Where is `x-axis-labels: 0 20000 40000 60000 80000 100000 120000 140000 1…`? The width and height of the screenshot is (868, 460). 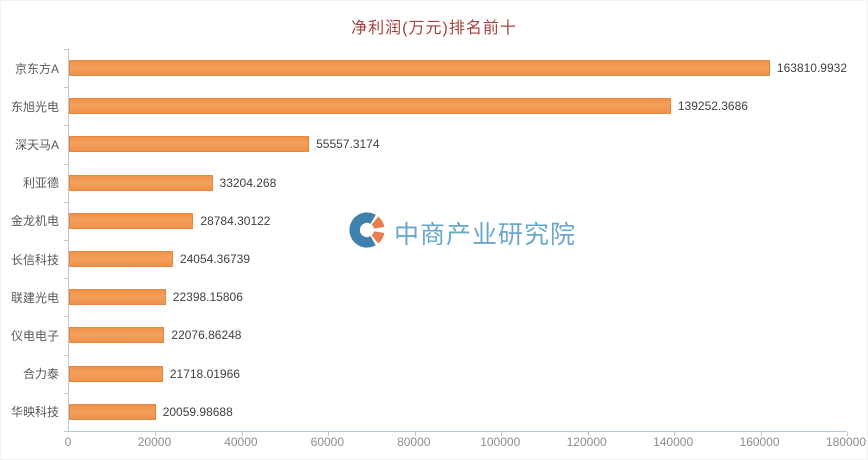
x-axis-labels: 0 20000 40000 60000 80000 100000 120000 140000 1… is located at coordinates (465, 443).